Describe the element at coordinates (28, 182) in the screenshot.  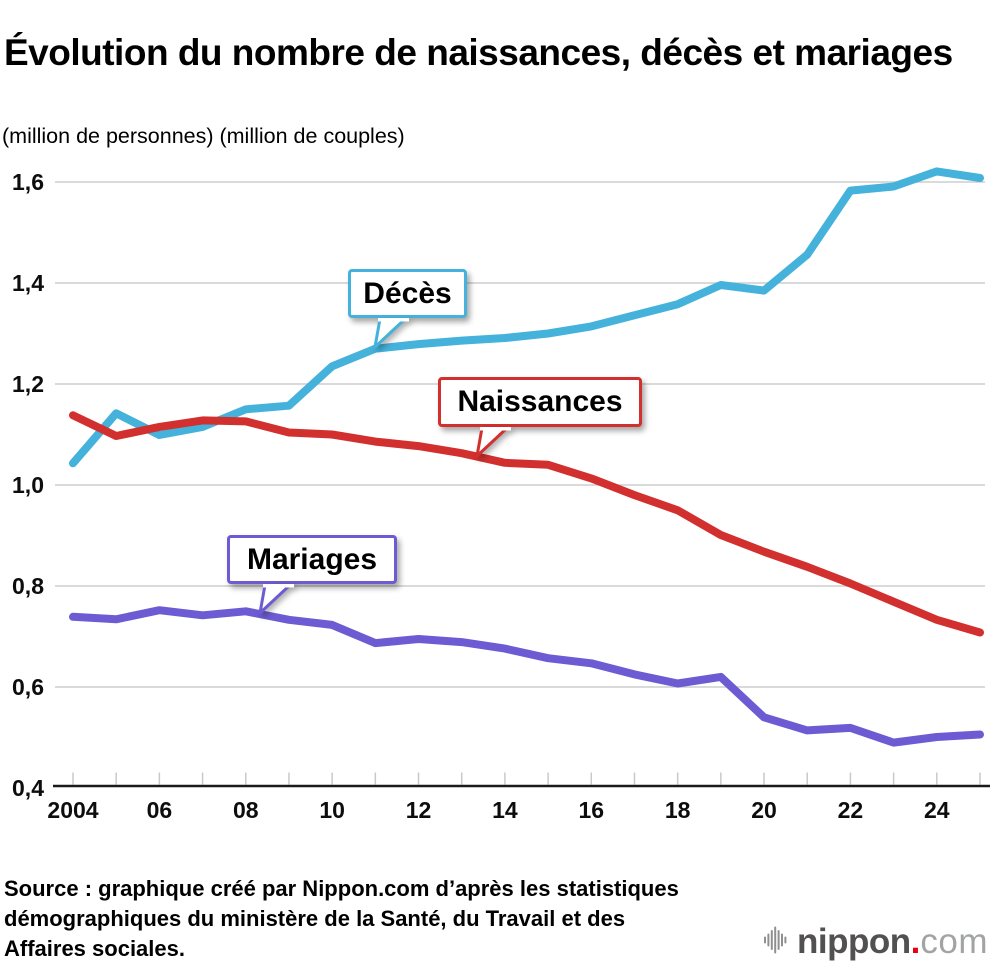
I see `y-axis-label: 1,6` at that location.